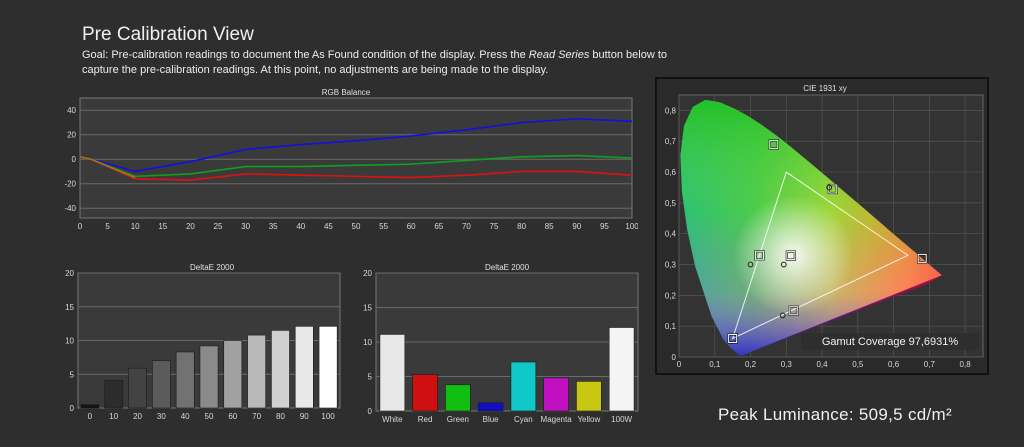  What do you see at coordinates (523, 419) in the screenshot?
I see `color-x-tick-label: Cyan` at bounding box center [523, 419].